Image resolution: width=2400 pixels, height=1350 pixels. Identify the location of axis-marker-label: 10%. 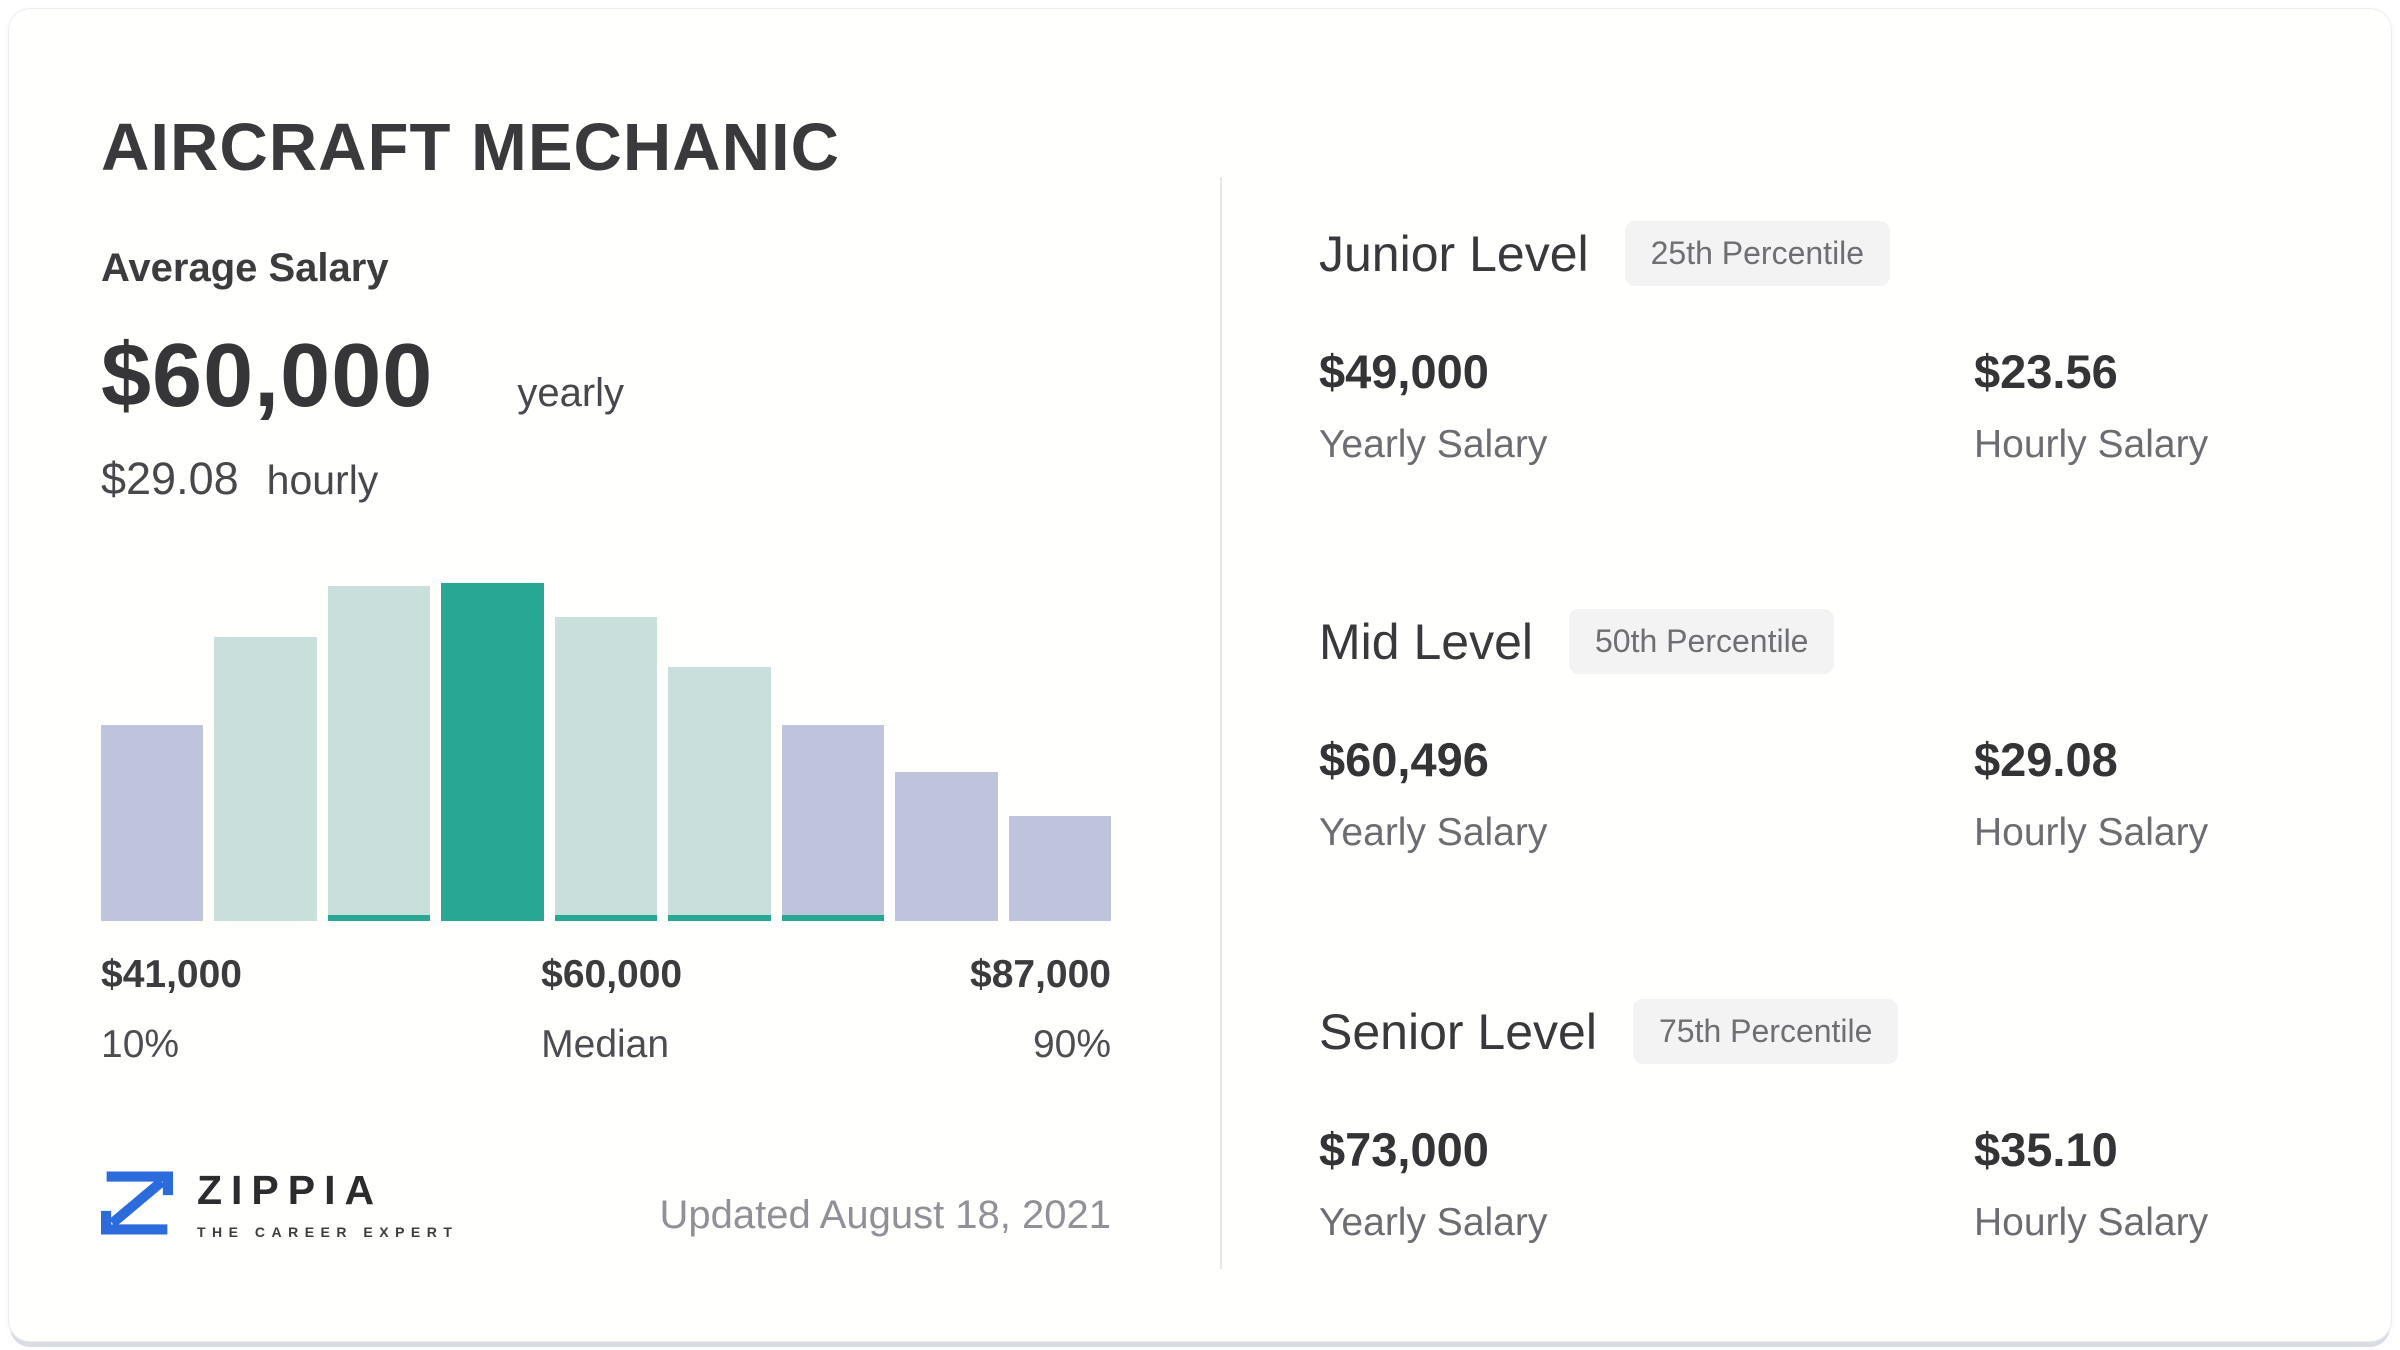
(140, 1044).